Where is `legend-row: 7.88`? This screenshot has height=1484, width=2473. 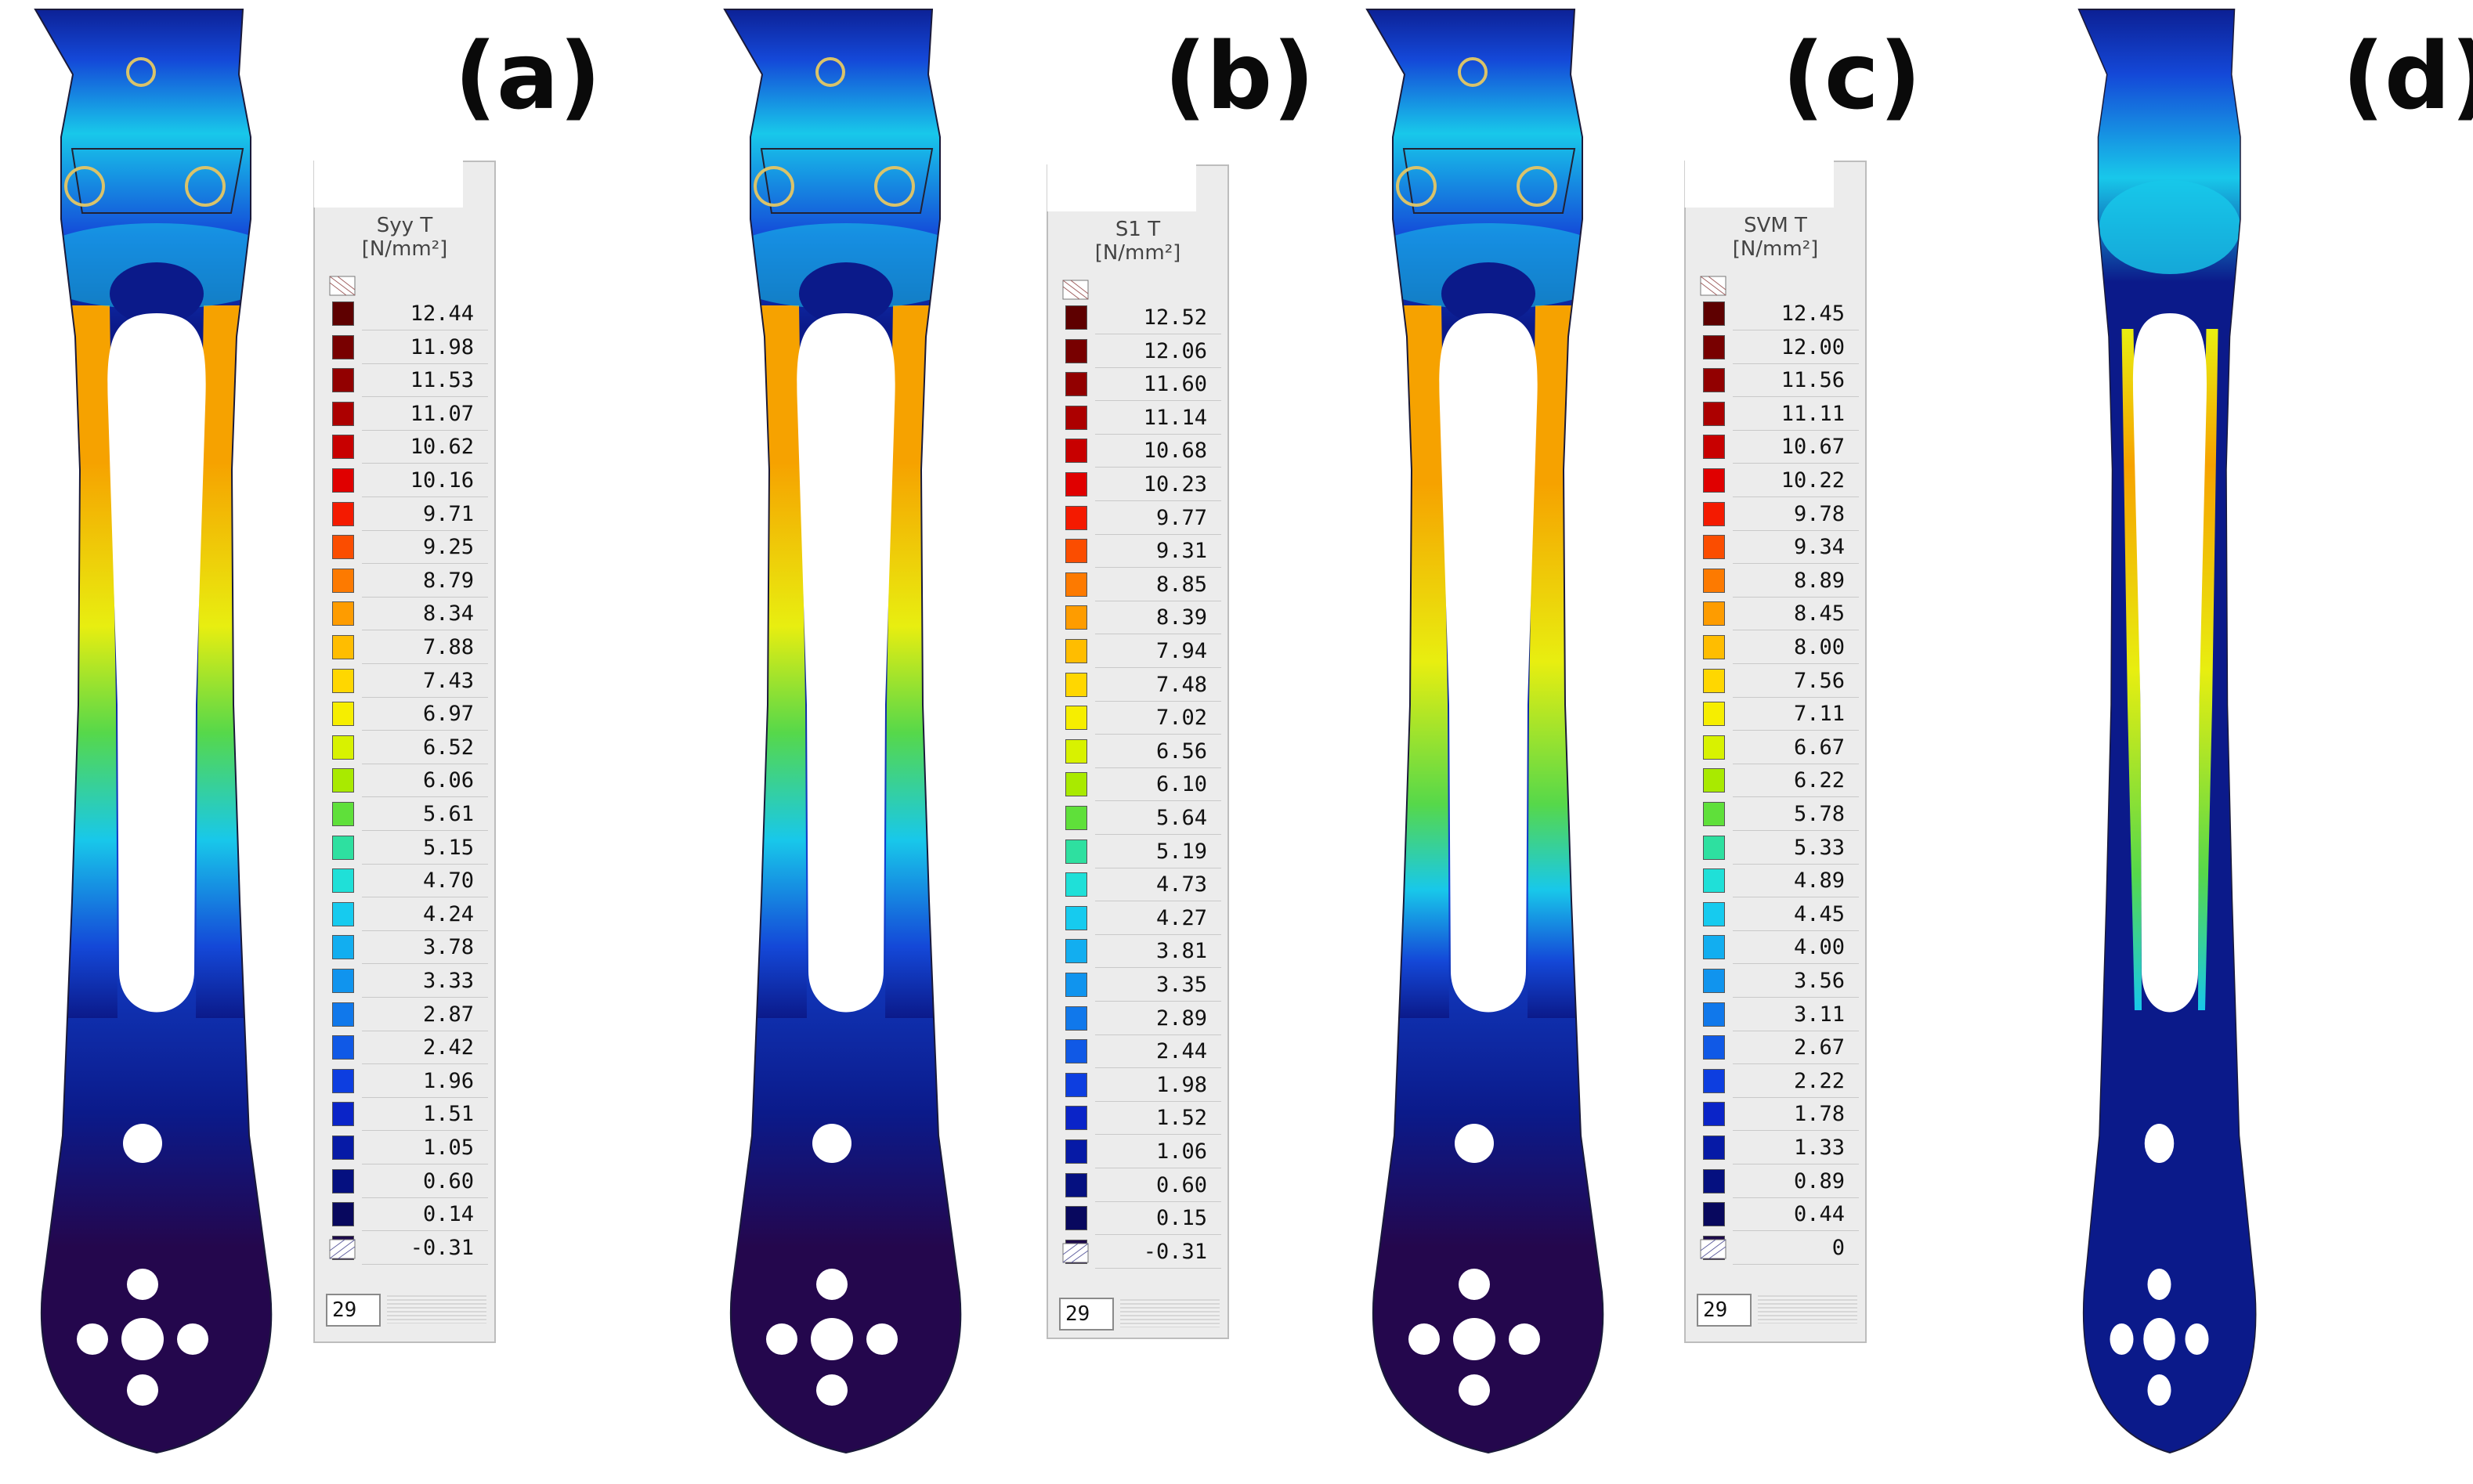
legend-row: 7.88 is located at coordinates (404, 647).